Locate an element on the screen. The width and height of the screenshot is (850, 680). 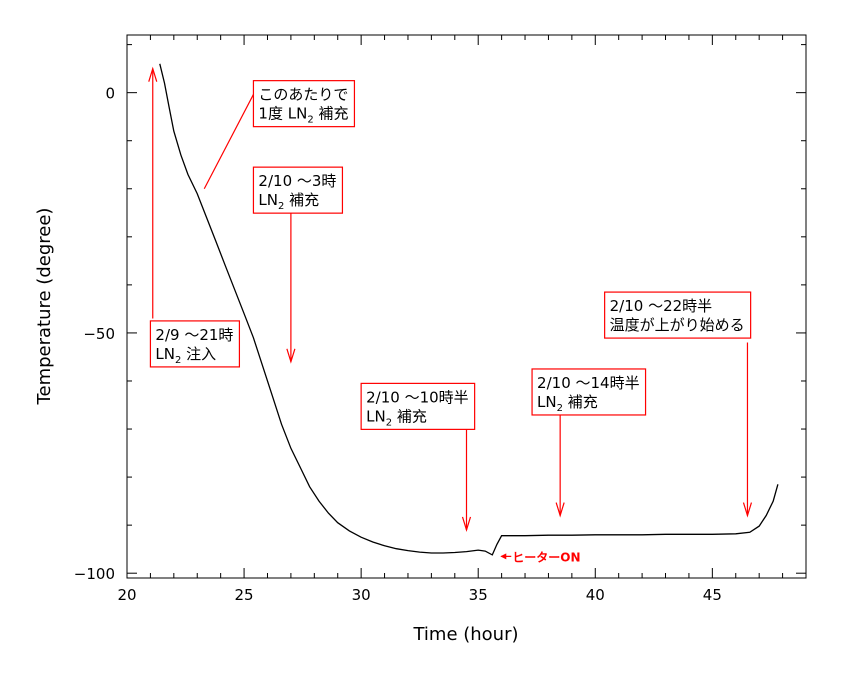
annotation-text: LN2 注入 is located at coordinates (185, 355).